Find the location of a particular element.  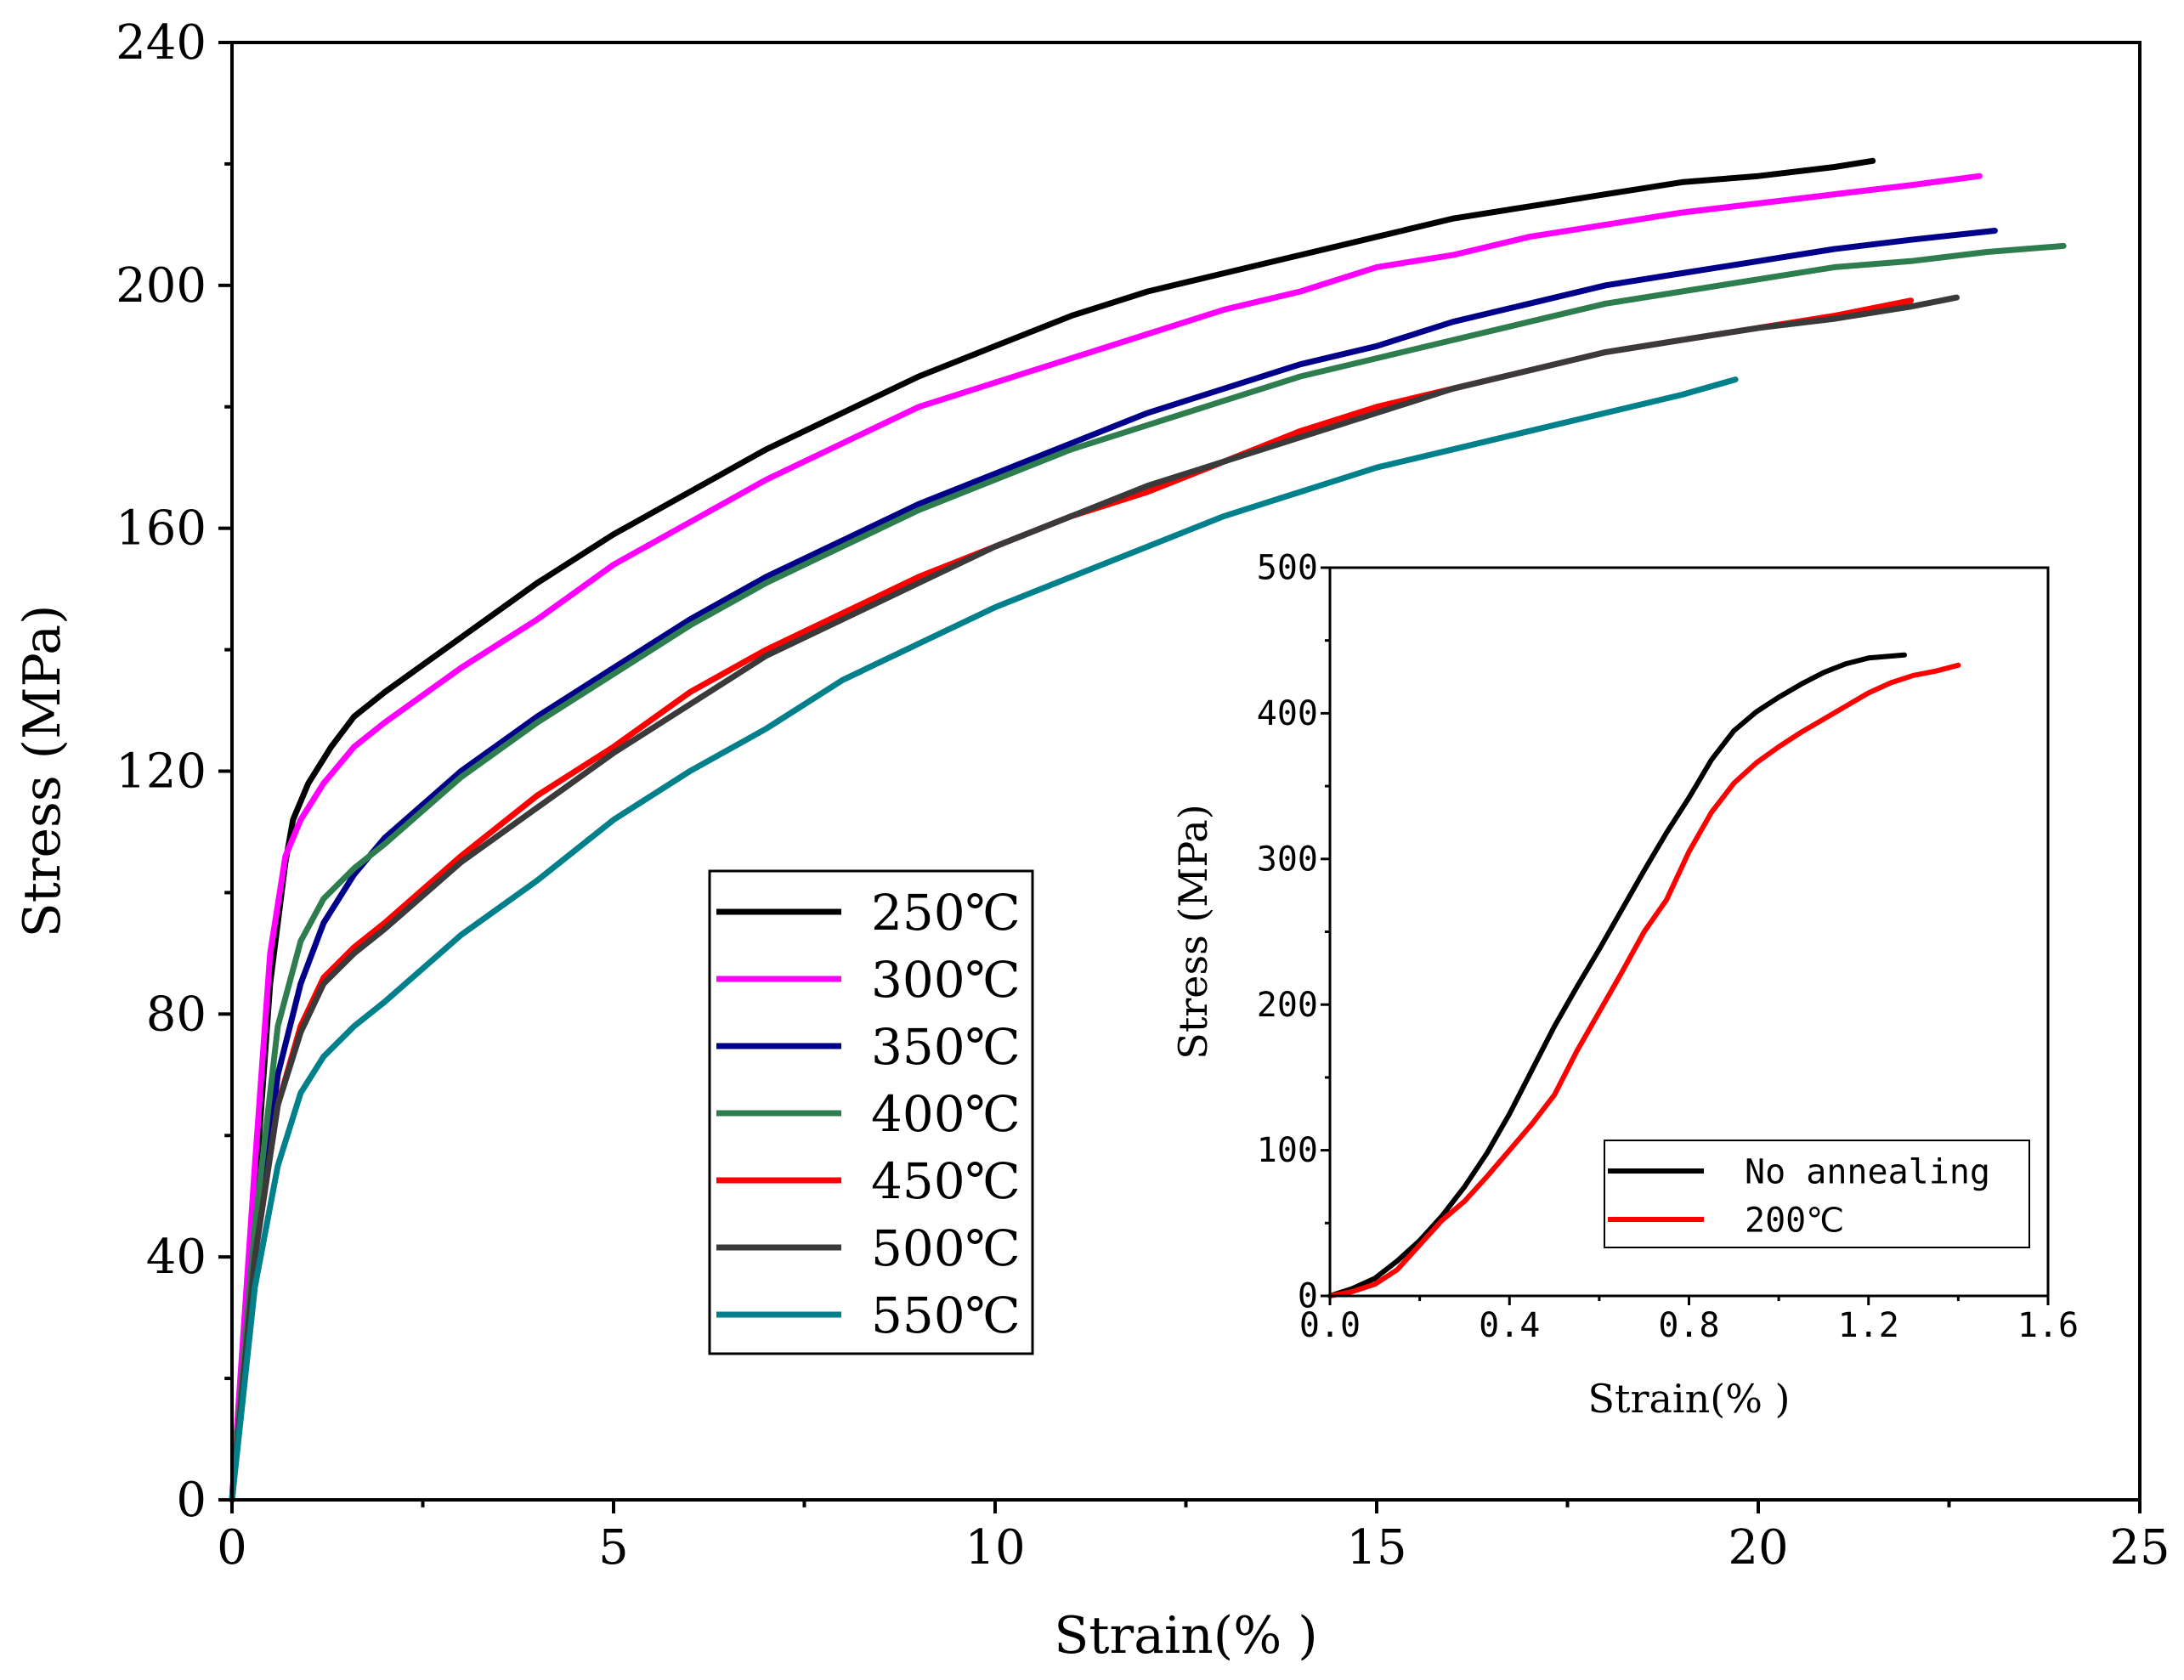

inset-y-tick-label: 300 is located at coordinates (1287, 859).